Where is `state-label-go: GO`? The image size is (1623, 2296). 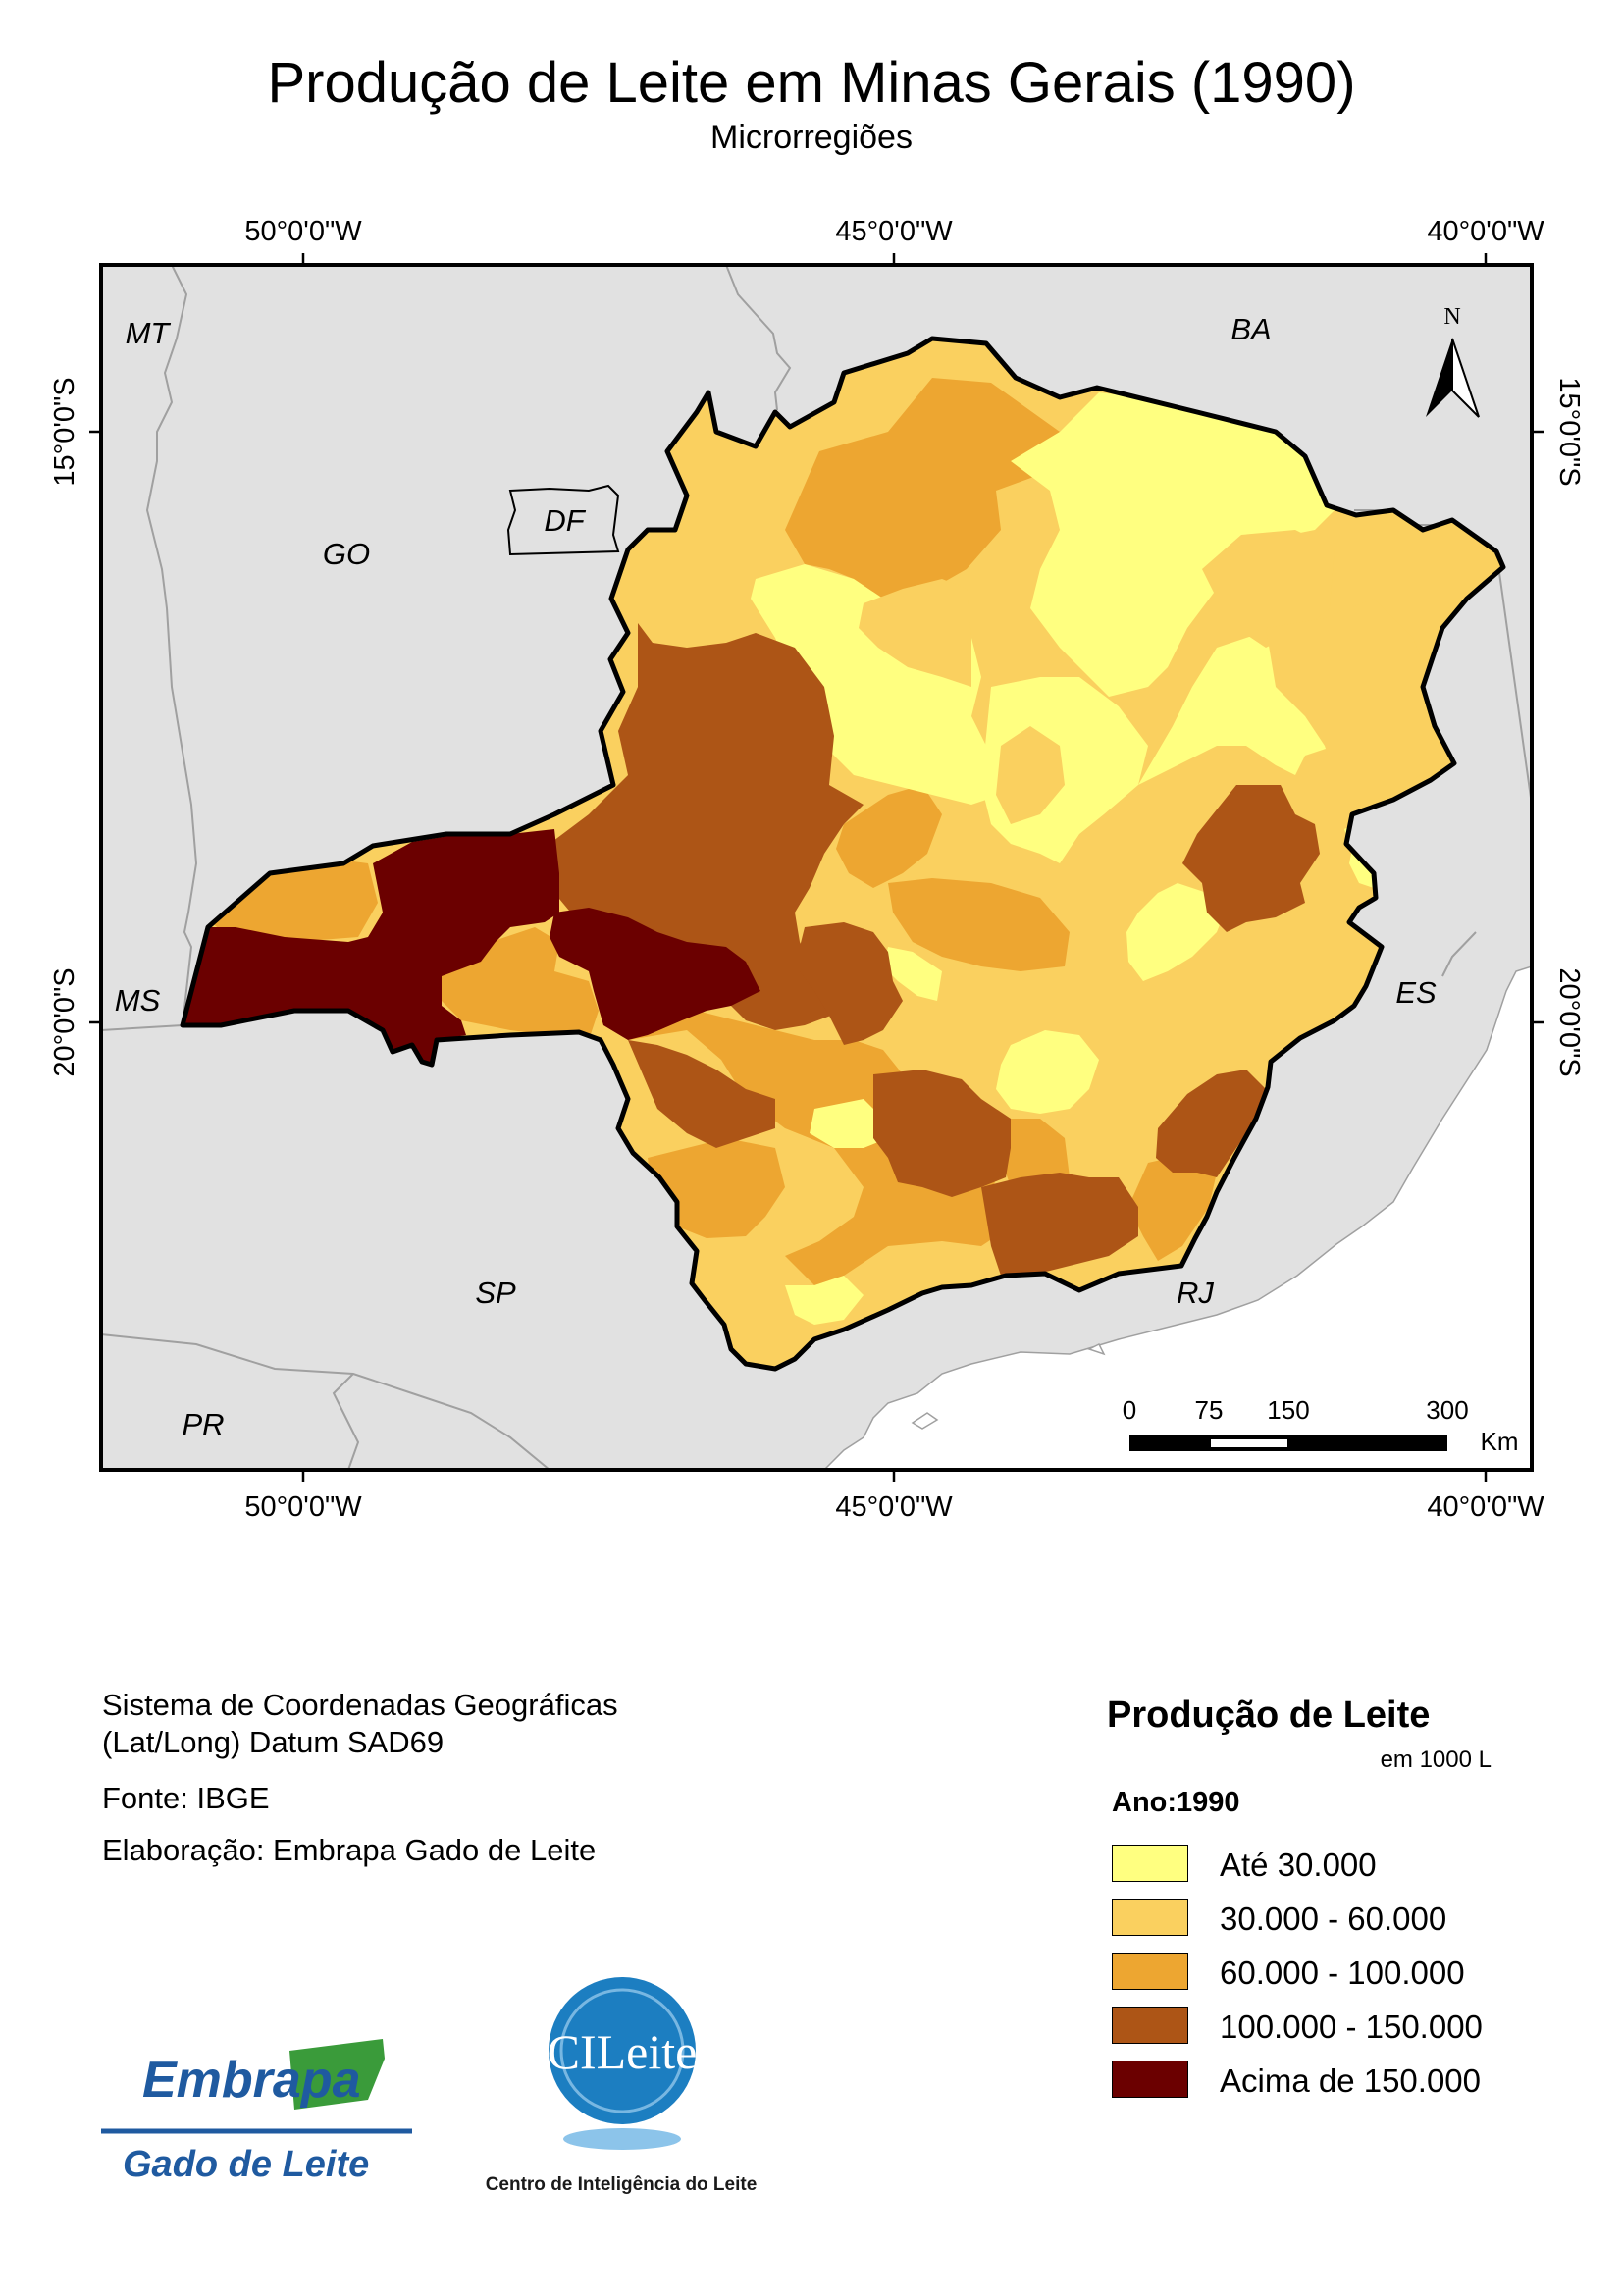
state-label-go: GO is located at coordinates (346, 554).